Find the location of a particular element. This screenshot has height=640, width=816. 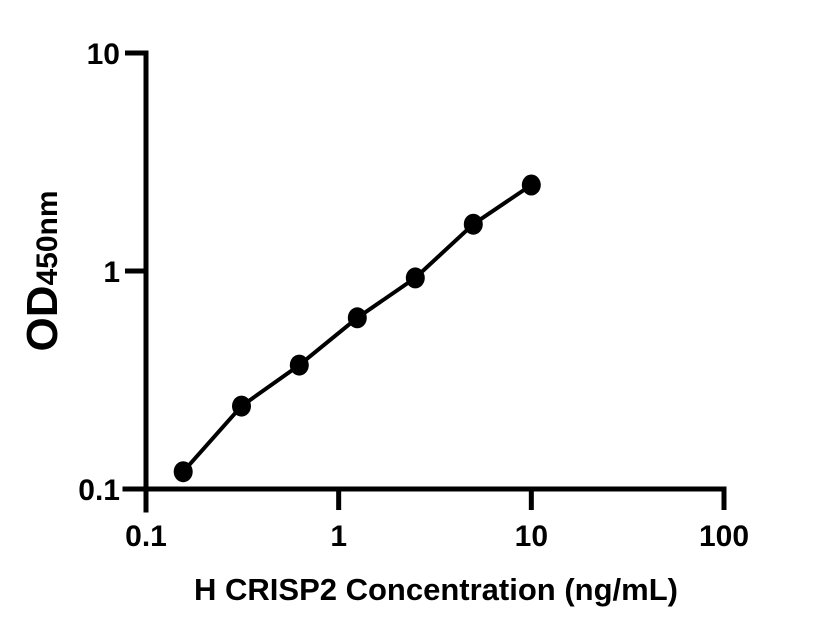

x-axis-title: H CRISP2 Concentration (ng/mL) is located at coordinates (436, 589).